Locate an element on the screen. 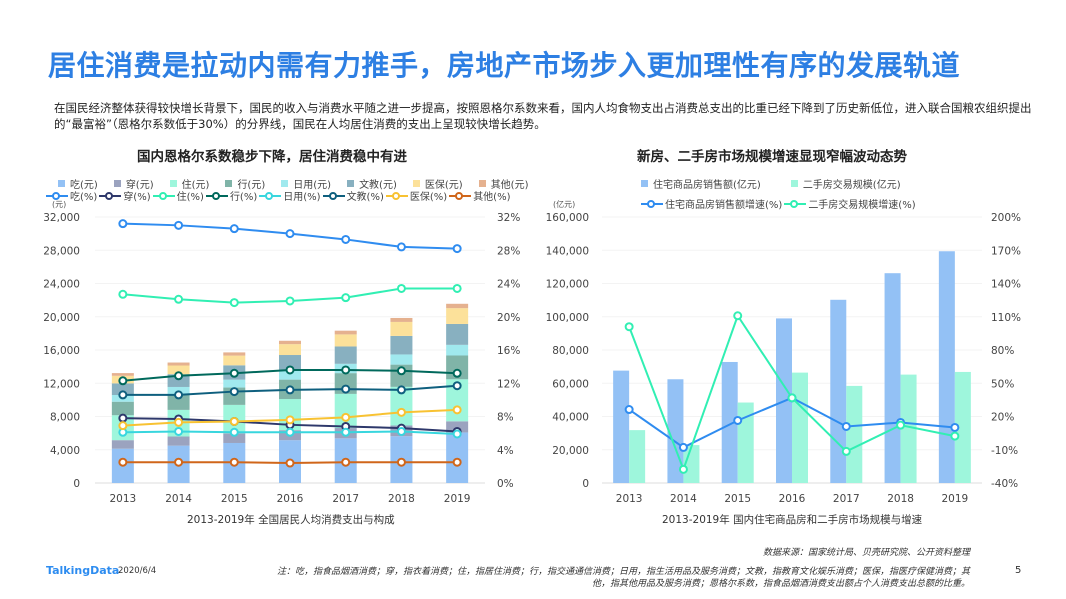  legend-item: 二手房交易规模增速(%) is located at coordinates (850, 203).